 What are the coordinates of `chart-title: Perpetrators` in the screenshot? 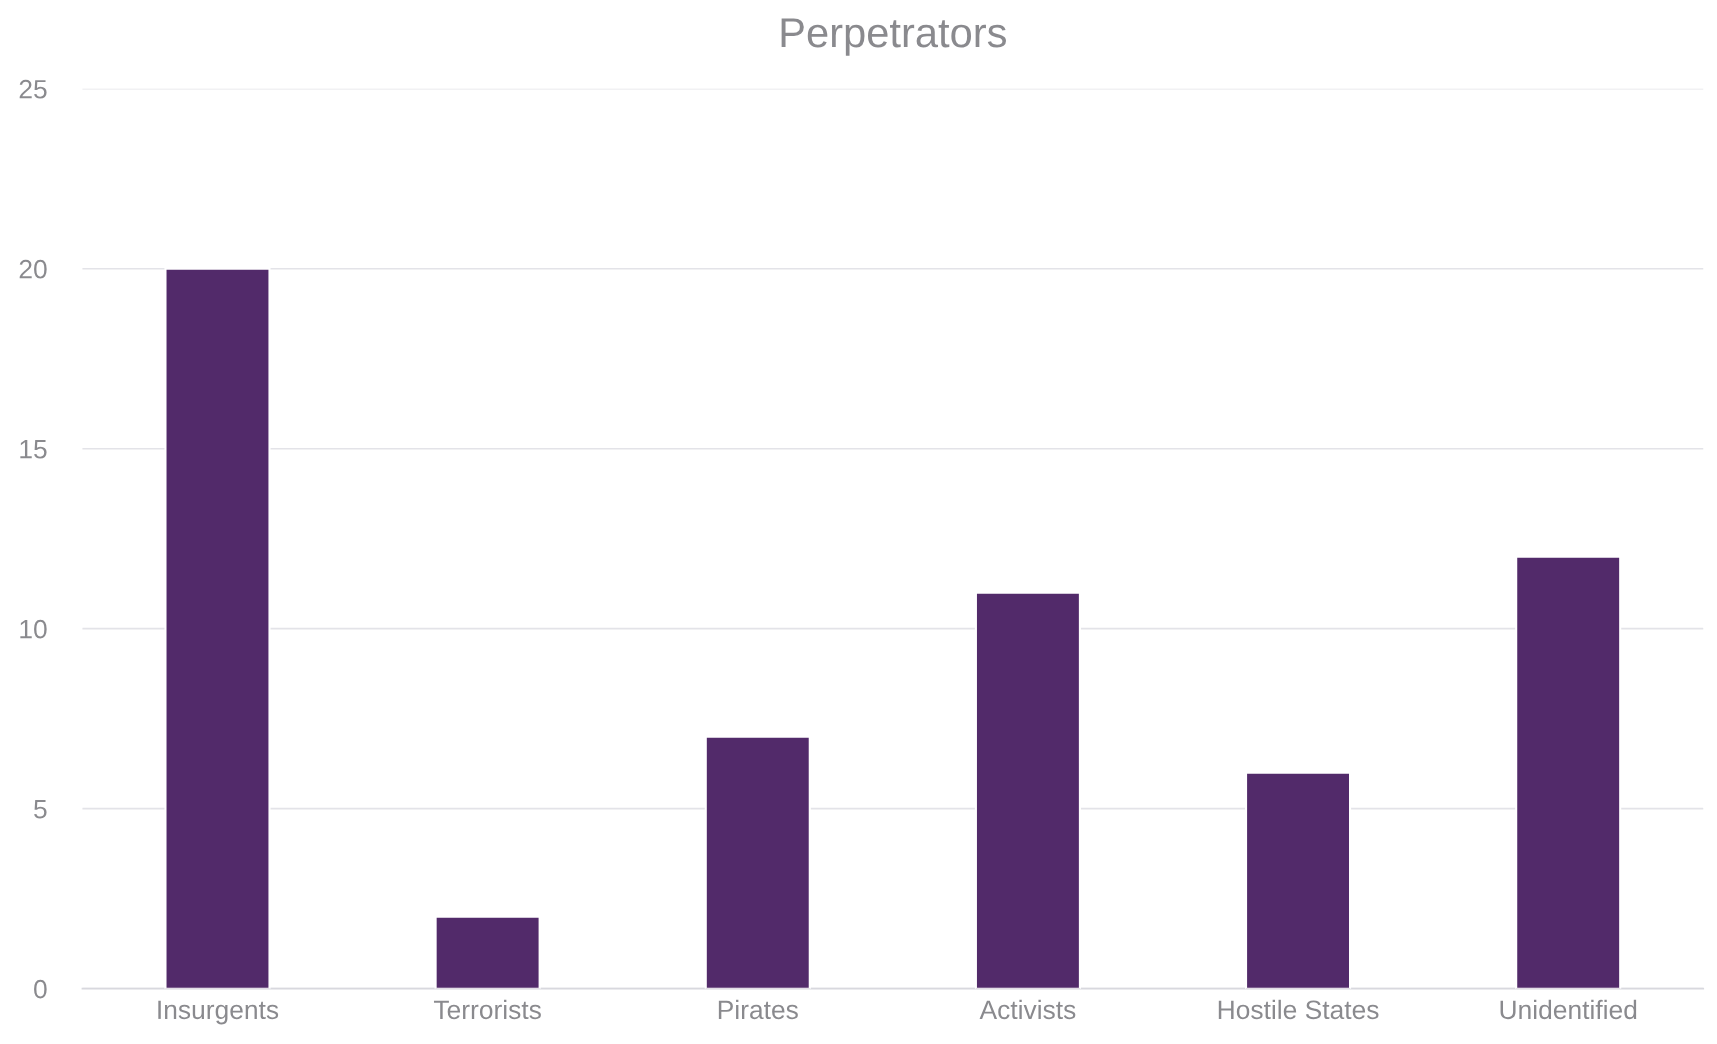 It's located at (893, 37).